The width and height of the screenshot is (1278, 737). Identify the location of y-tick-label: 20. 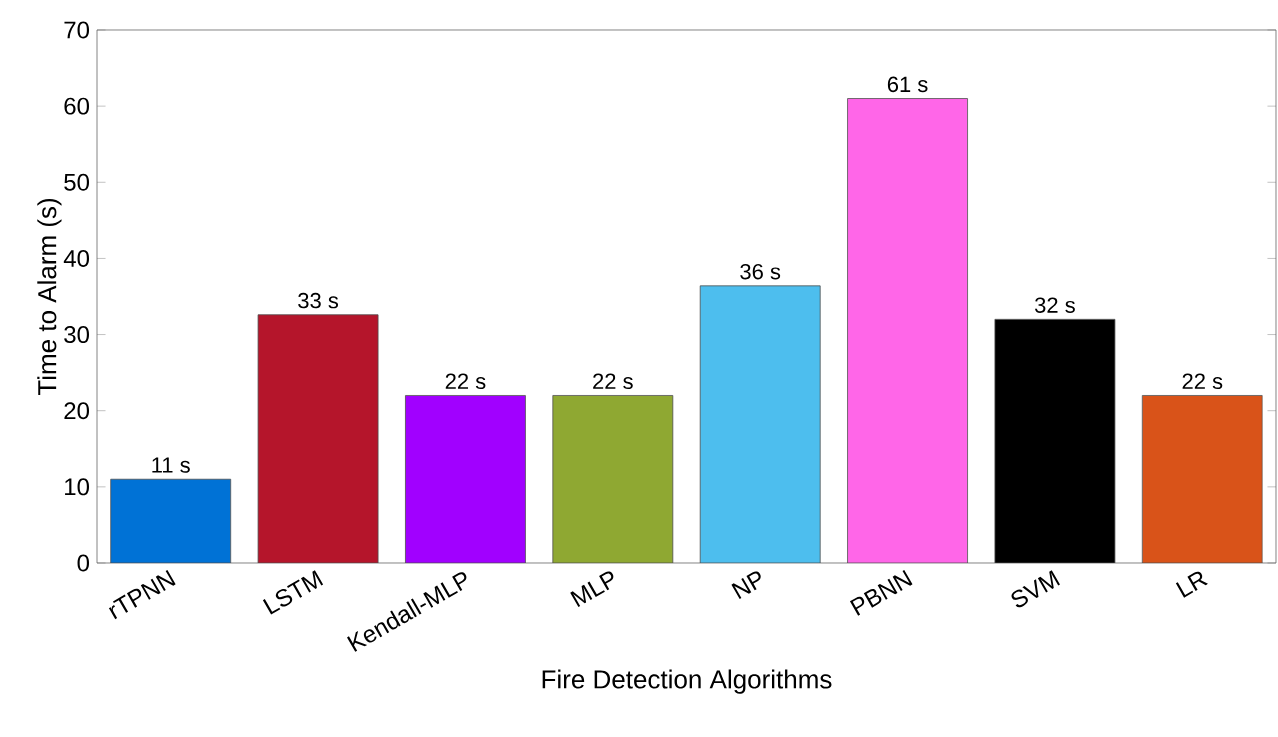
(77, 411).